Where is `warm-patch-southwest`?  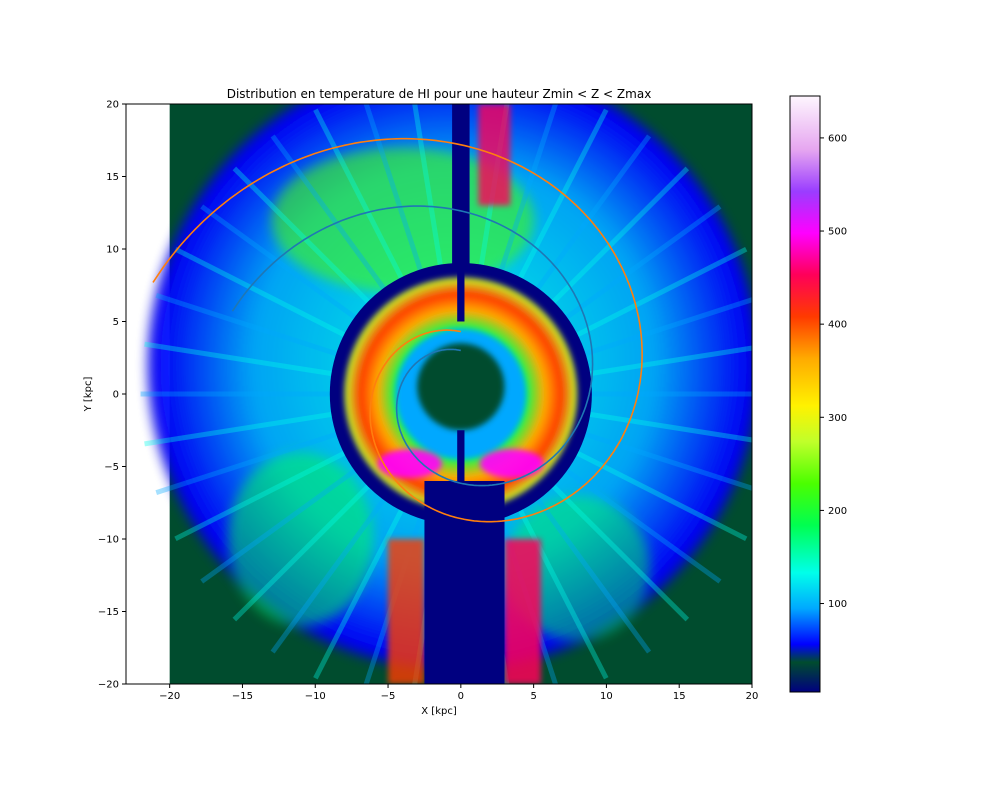 warm-patch-southwest is located at coordinates (300, 539).